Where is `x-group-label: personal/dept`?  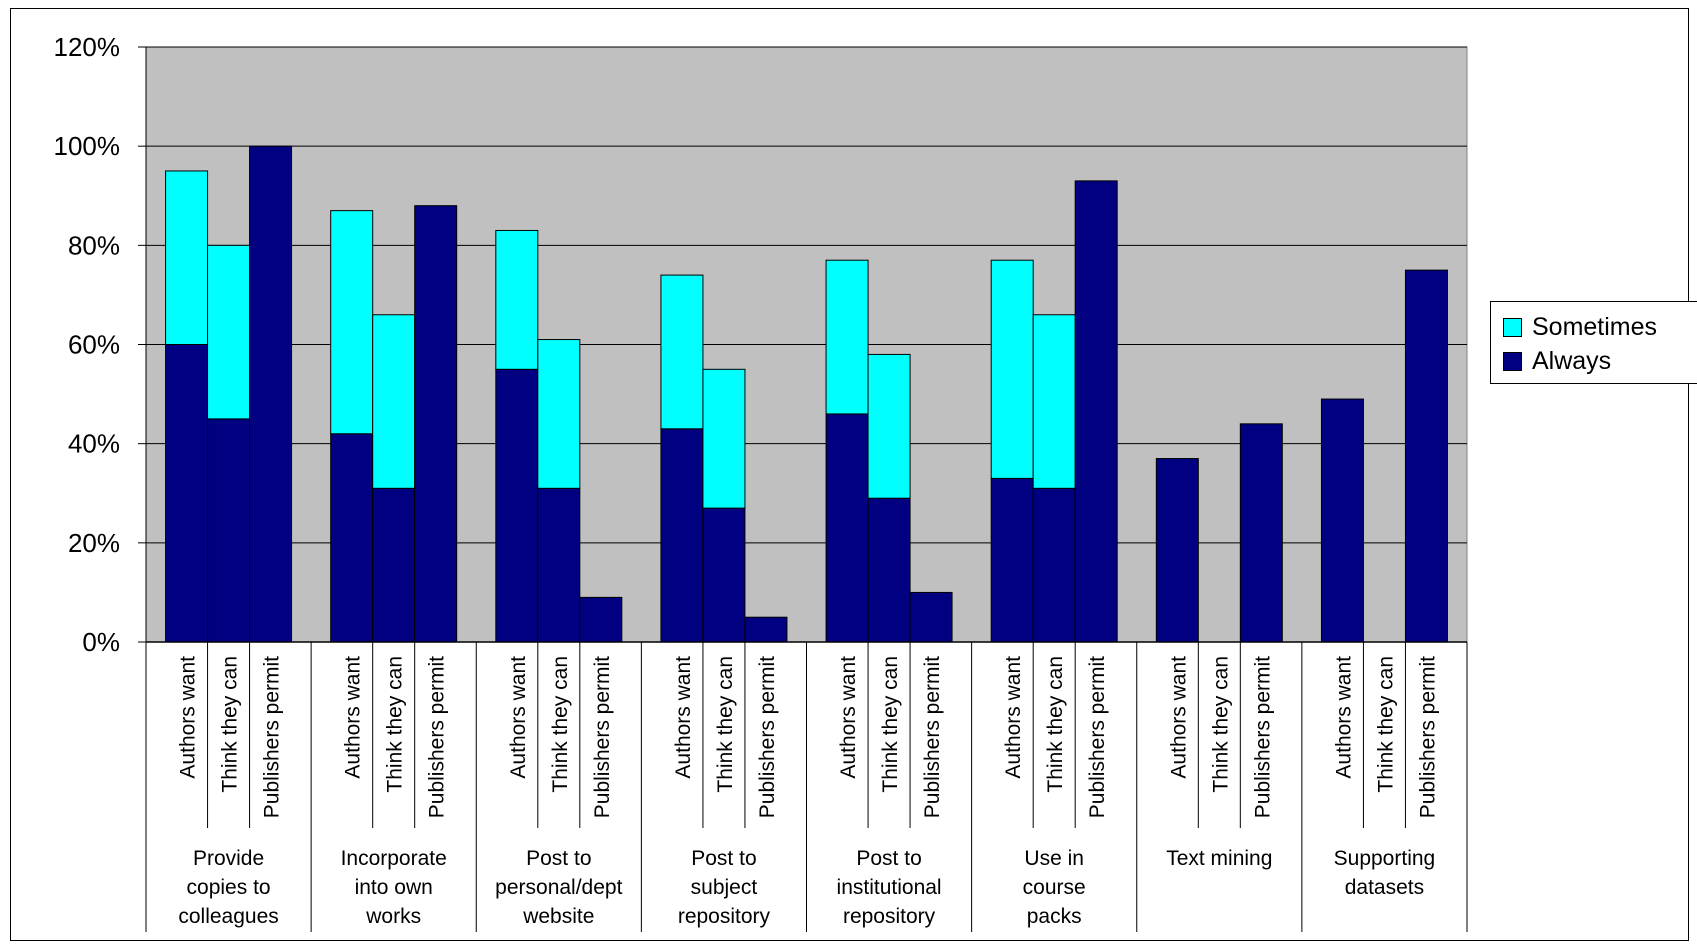
x-group-label: personal/dept is located at coordinates (558, 887).